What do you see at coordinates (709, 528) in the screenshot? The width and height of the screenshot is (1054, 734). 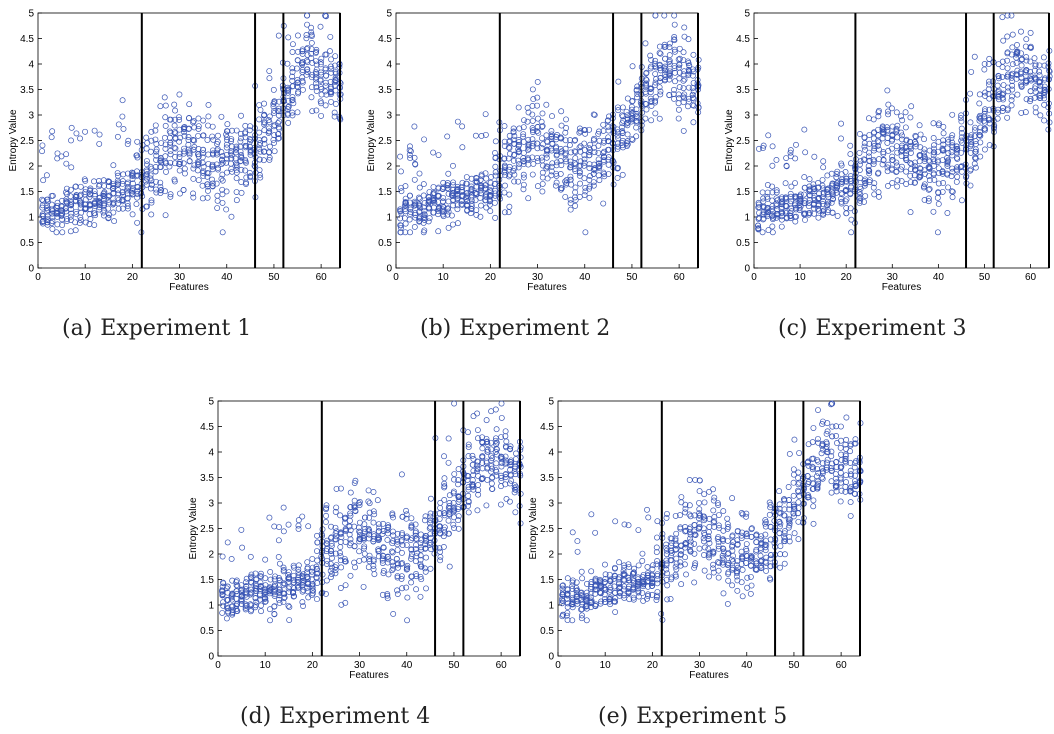 I see `plot-frame` at bounding box center [709, 528].